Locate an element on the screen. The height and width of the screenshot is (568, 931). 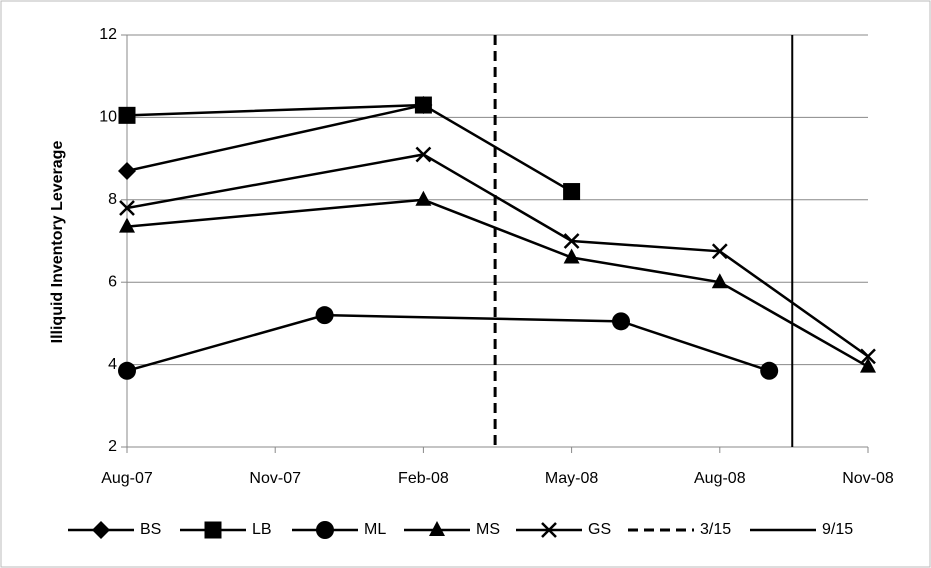
y-tick-label: 2 is located at coordinates (112, 446).